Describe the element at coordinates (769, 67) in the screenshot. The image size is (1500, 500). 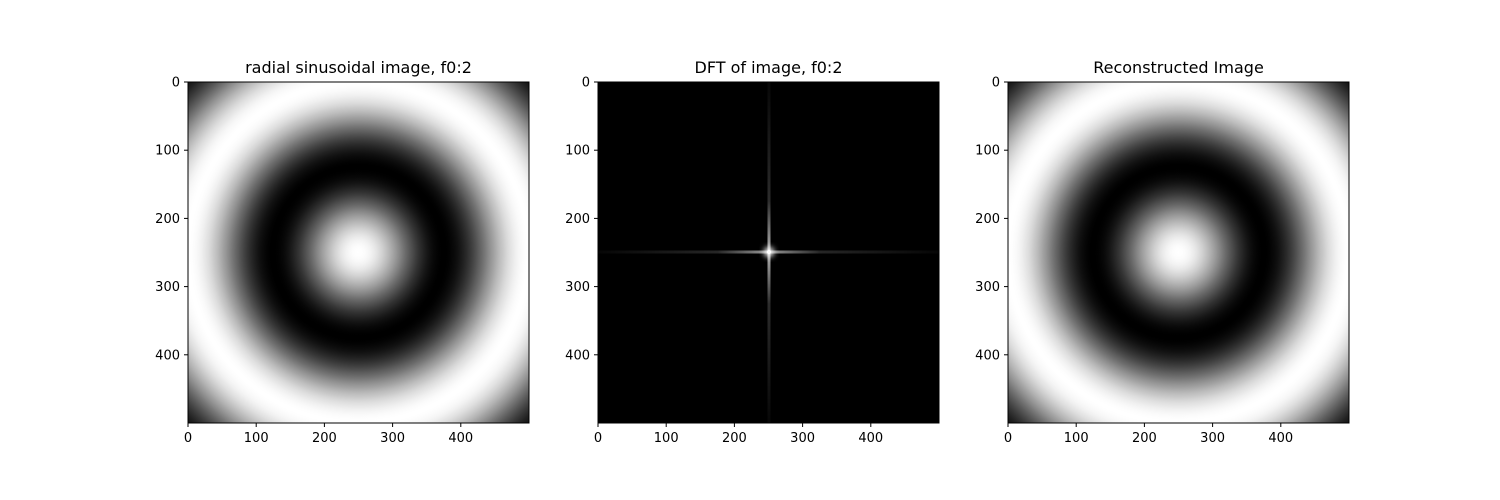
I see `panel-title: DFT of image, f0:2` at that location.